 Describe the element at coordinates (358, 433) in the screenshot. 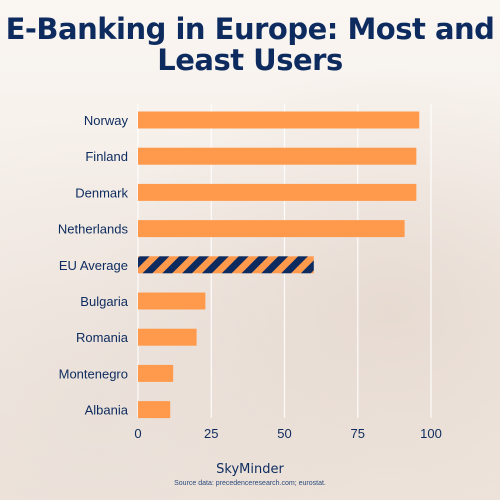

I see `x-tick-label: 75` at that location.